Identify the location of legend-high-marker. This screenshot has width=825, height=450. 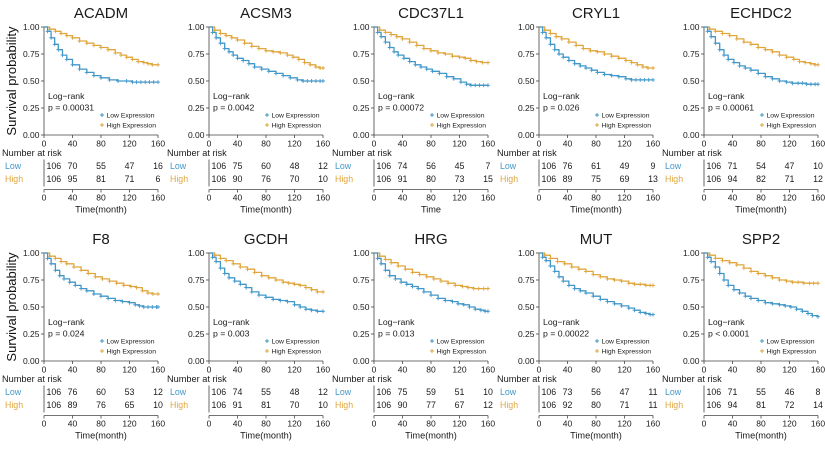
(267, 351).